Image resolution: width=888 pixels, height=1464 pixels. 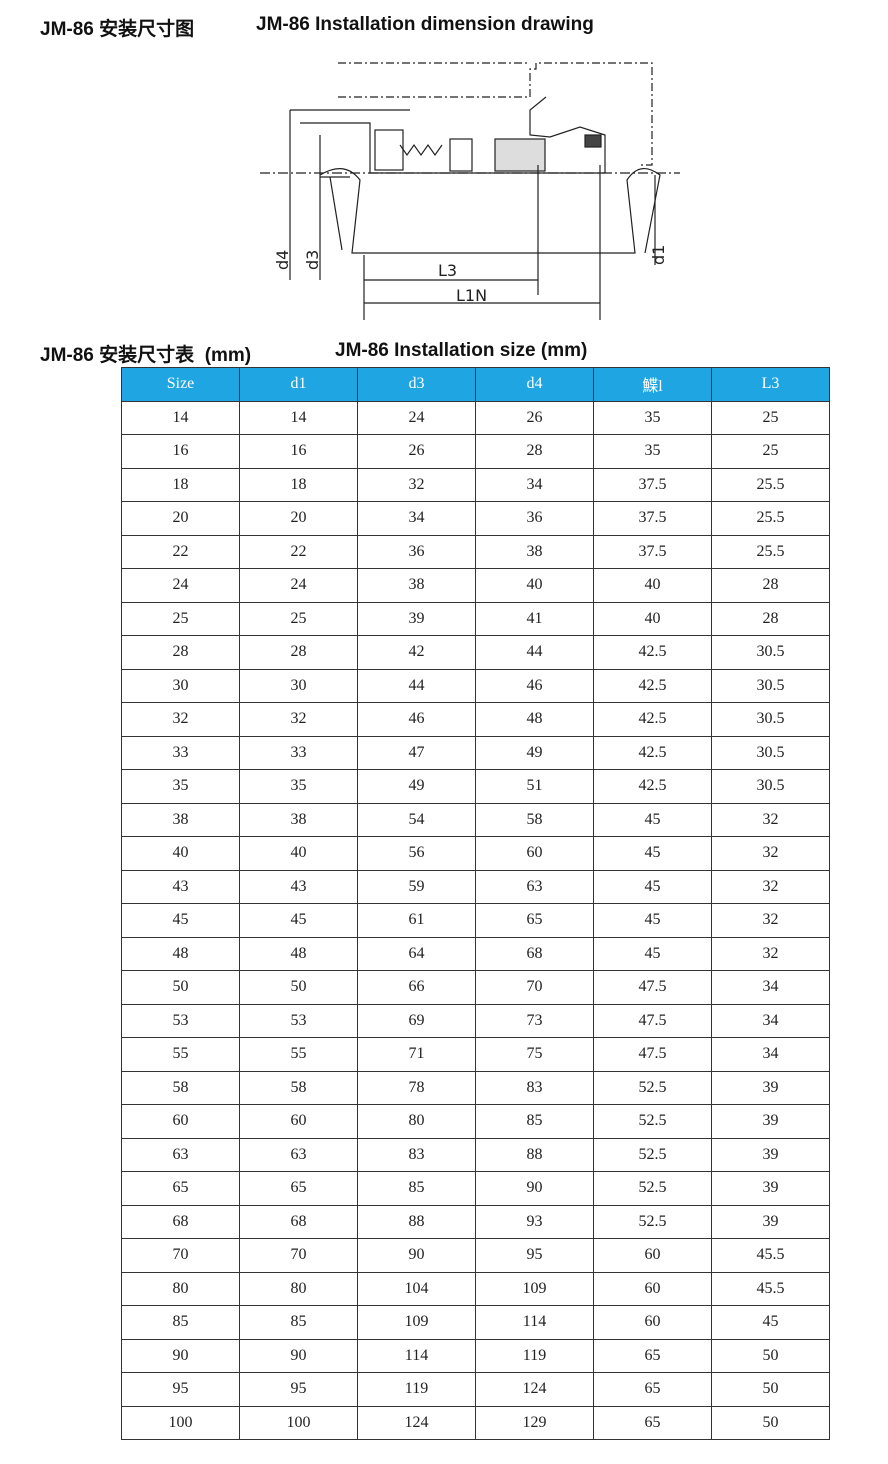 I want to click on cell: 20, so click(x=180, y=518).